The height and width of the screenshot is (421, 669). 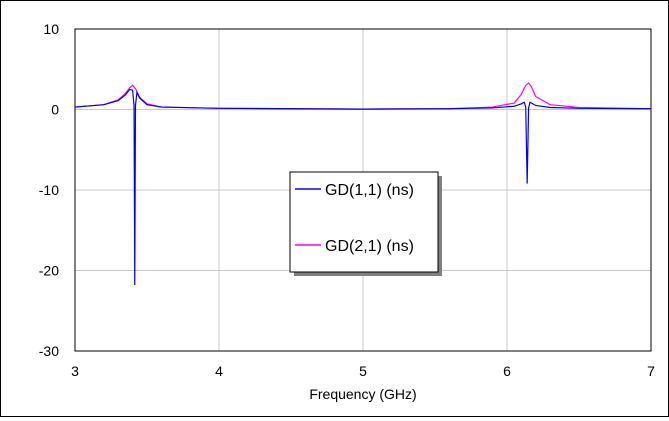 I want to click on x-axis-label: Frequency (GHz), so click(x=362, y=394).